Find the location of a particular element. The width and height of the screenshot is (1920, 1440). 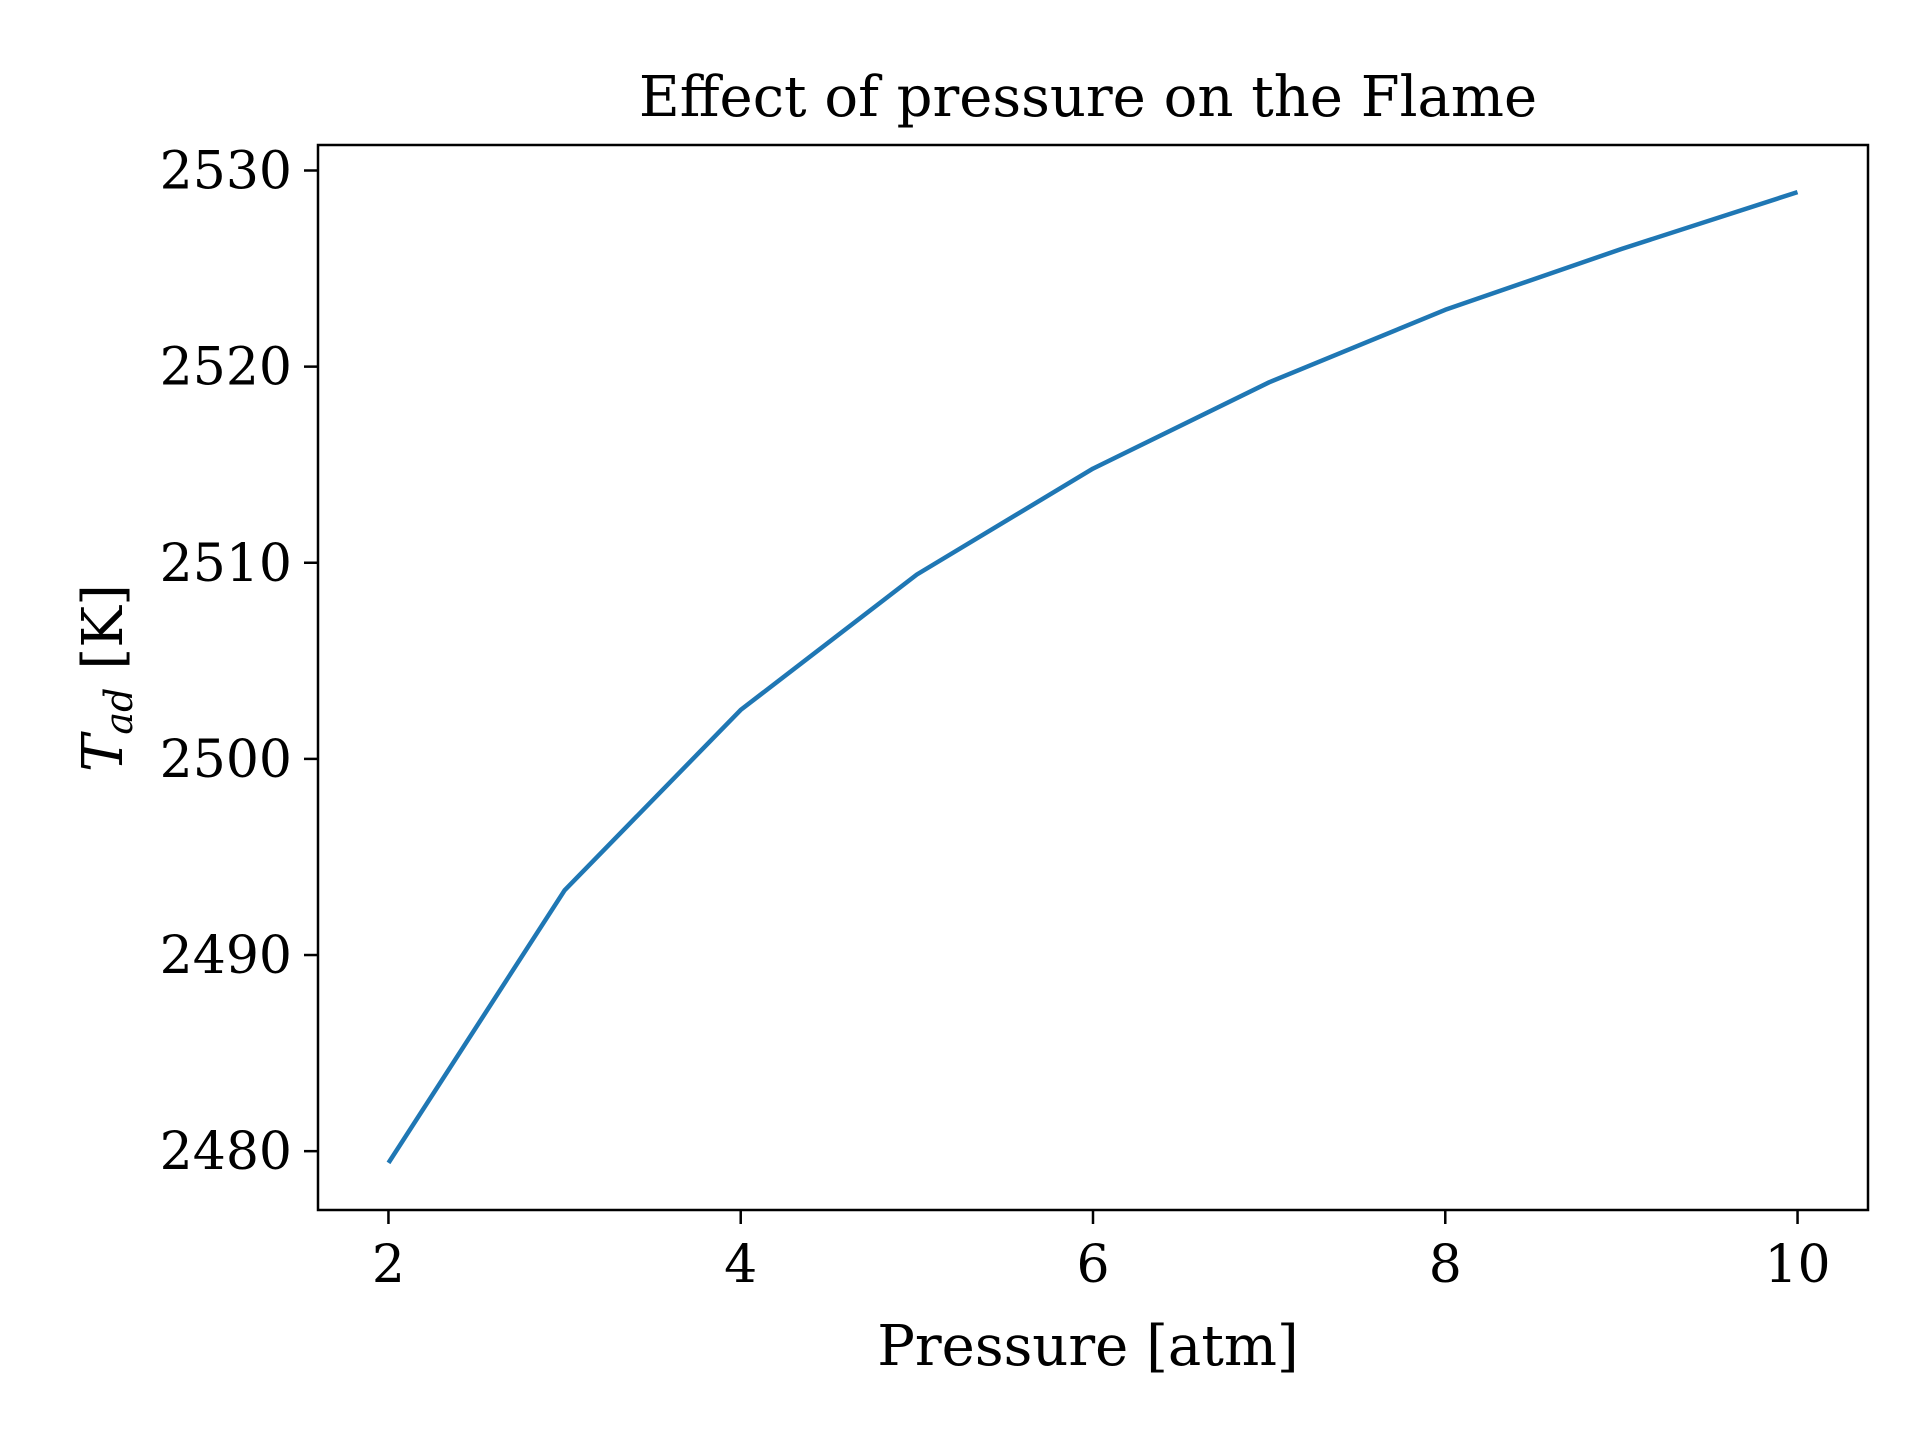

y-axis-label-unit: [K] is located at coordinates (103, 627).